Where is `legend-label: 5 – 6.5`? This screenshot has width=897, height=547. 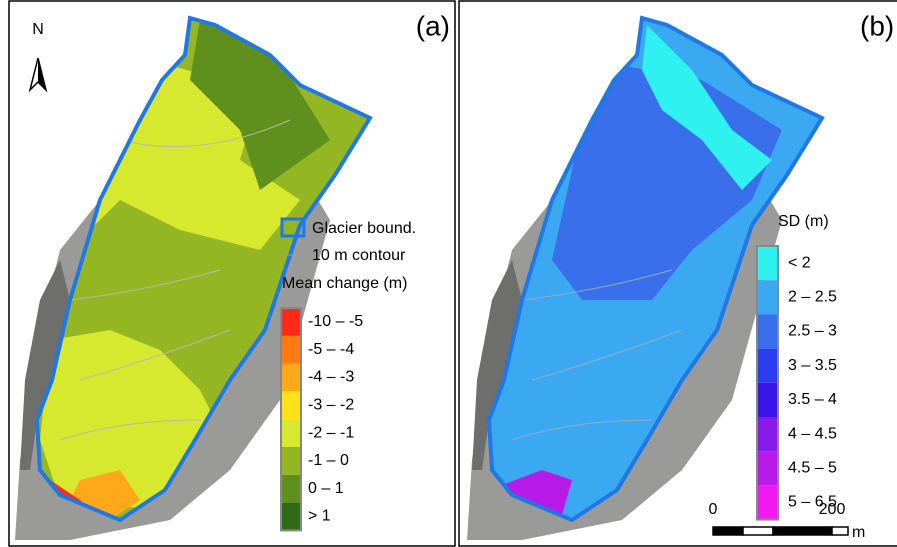 legend-label: 5 – 6.5 is located at coordinates (812, 502).